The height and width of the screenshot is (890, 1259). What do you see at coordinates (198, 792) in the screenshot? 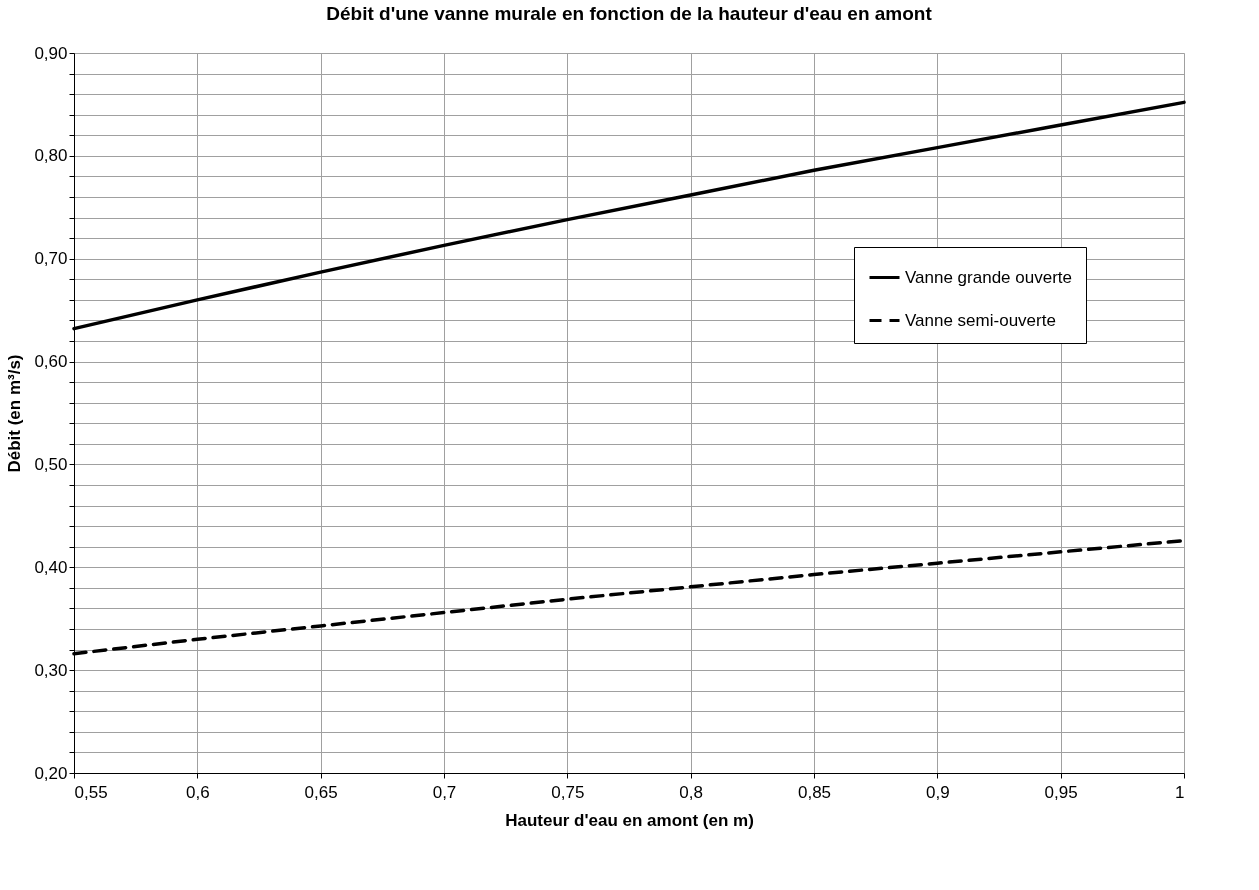
I see `x-tick-label: 0,6` at bounding box center [198, 792].